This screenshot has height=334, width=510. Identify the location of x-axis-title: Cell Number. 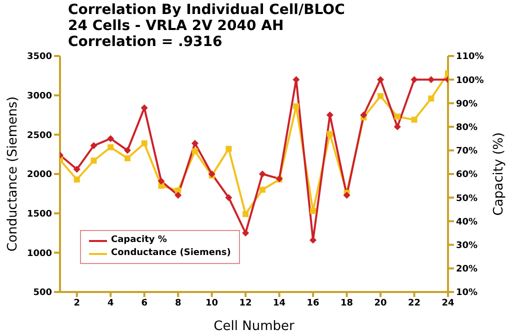
(254, 326).